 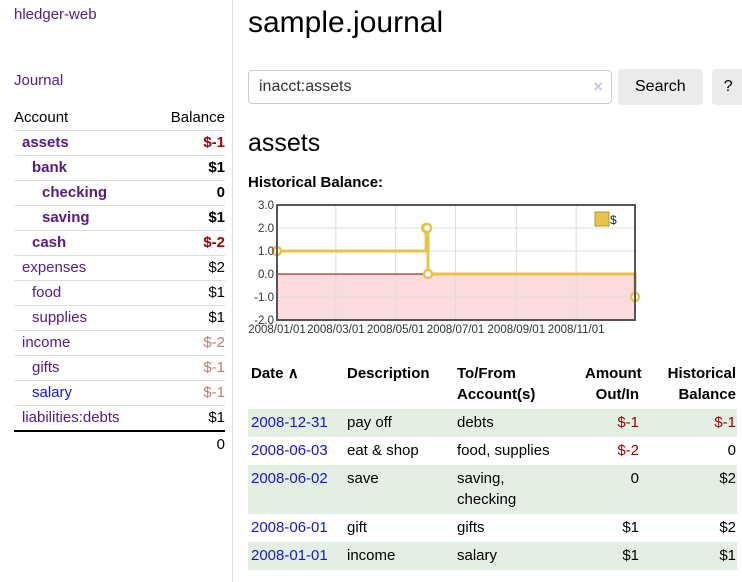 What do you see at coordinates (289, 555) in the screenshot?
I see `transaction-date-link: 2008-01-01` at bounding box center [289, 555].